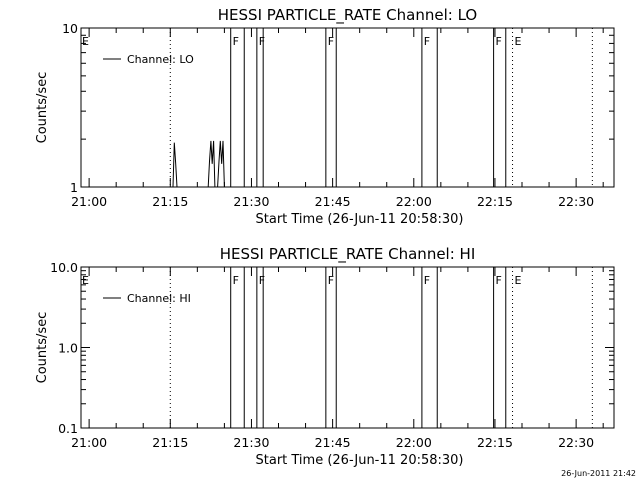 The height and width of the screenshot is (480, 640). What do you see at coordinates (70, 28) in the screenshot?
I see `y-tick-label: 10` at bounding box center [70, 28].